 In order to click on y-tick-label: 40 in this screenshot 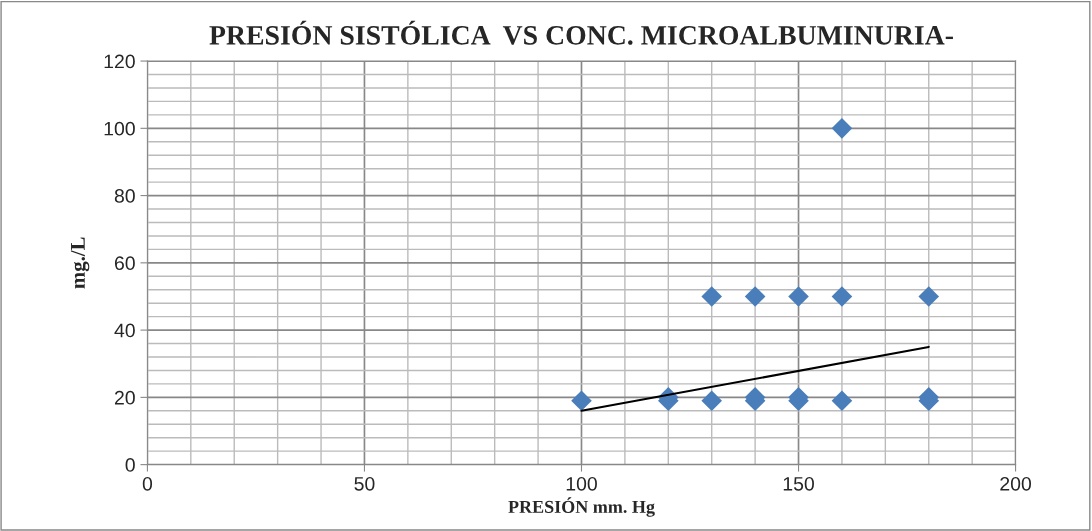, I will do `click(124, 330)`.